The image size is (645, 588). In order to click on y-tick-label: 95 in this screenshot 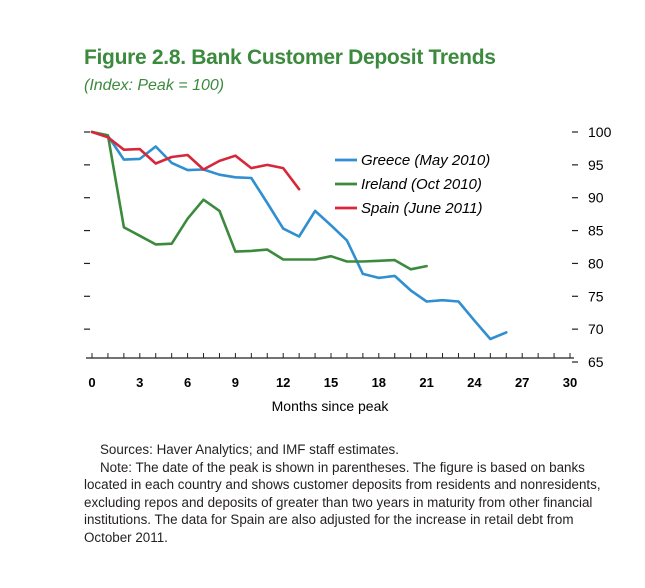, I will do `click(596, 165)`.